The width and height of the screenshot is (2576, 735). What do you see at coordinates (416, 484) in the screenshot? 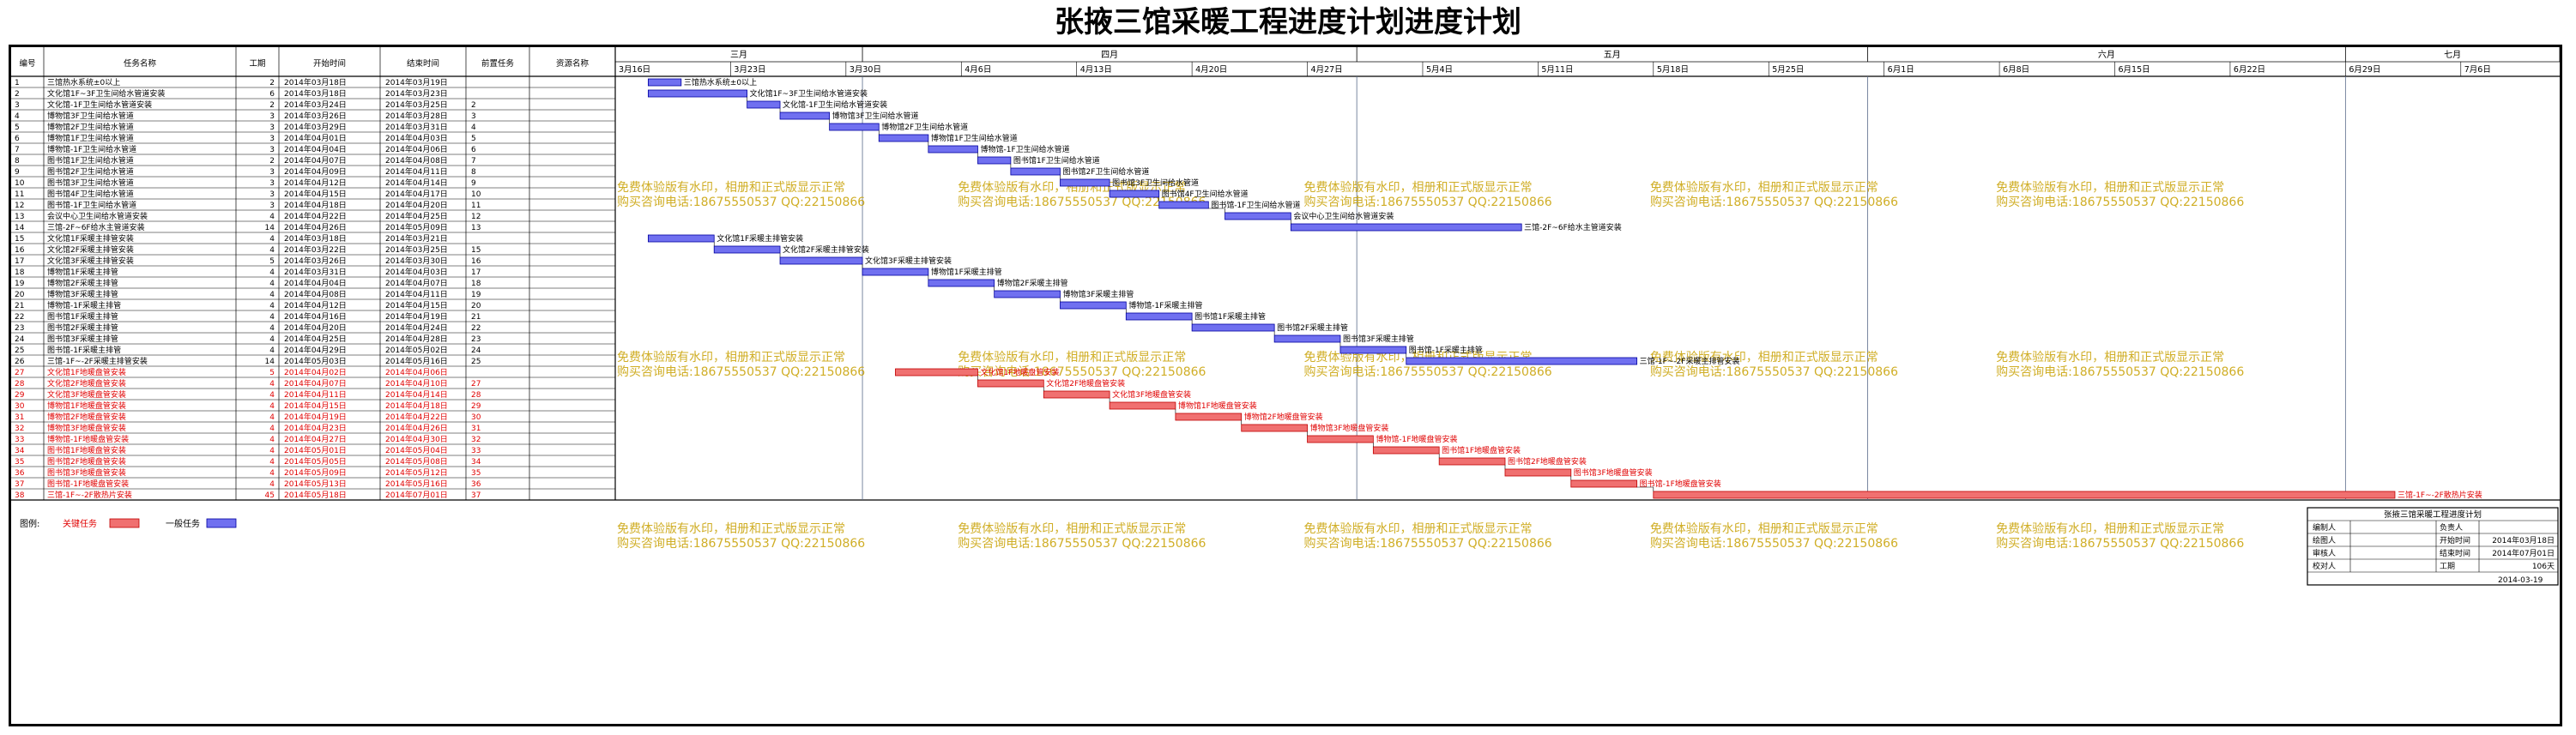
I see `cell-end: 2014年05月16日` at bounding box center [416, 484].